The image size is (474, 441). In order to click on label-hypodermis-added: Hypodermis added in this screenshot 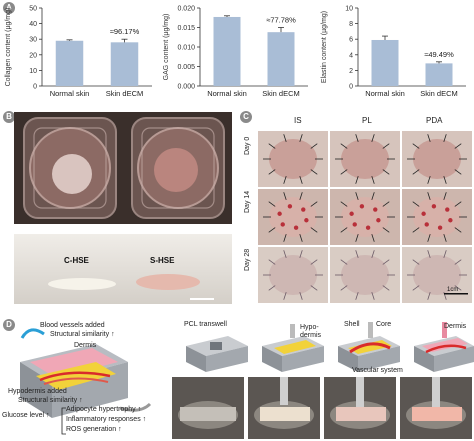, I will do `click(37, 391)`.